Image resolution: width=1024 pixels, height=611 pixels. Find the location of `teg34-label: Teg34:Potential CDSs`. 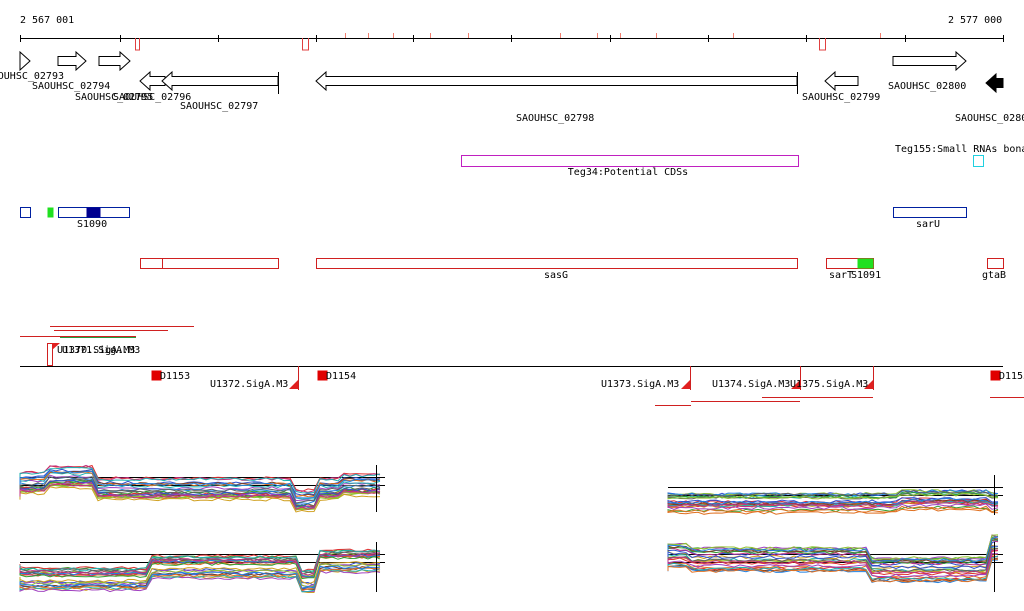

teg34-label: Teg34:Potential CDSs is located at coordinates (628, 172).